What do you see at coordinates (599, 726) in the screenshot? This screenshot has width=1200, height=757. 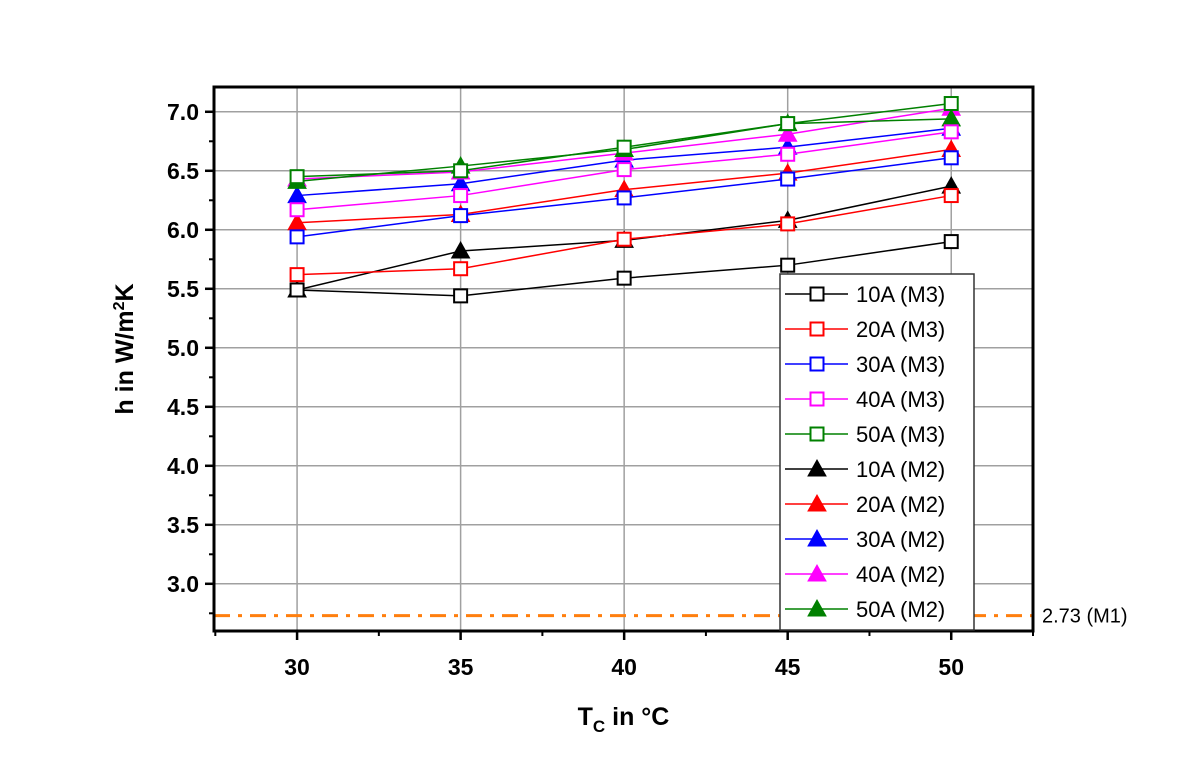 I see `x-axis-title-subscript: C` at bounding box center [599, 726].